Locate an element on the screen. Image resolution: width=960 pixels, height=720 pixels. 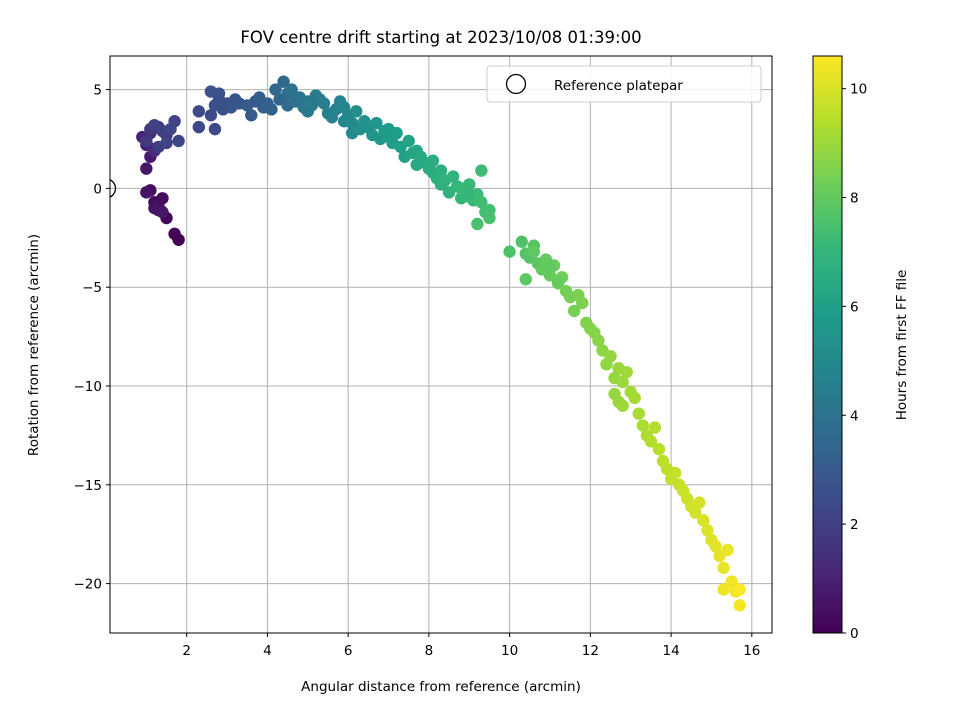
legend-entry-reference: Reference platepar is located at coordinates (618, 86).